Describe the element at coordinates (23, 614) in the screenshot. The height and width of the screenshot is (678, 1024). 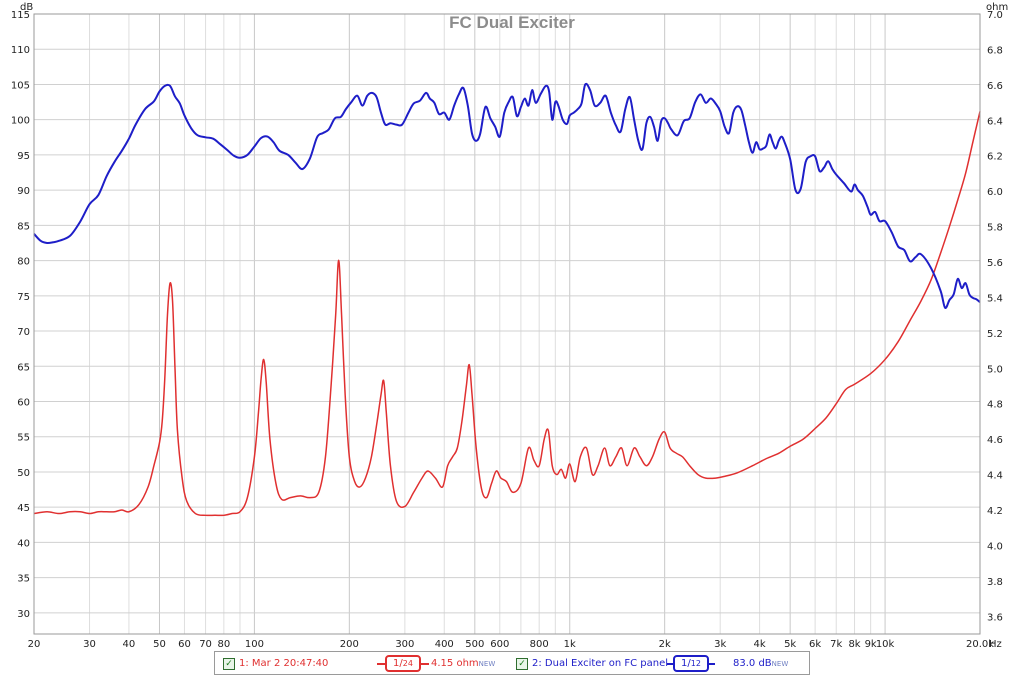
I see `left-tick-label: 30` at that location.